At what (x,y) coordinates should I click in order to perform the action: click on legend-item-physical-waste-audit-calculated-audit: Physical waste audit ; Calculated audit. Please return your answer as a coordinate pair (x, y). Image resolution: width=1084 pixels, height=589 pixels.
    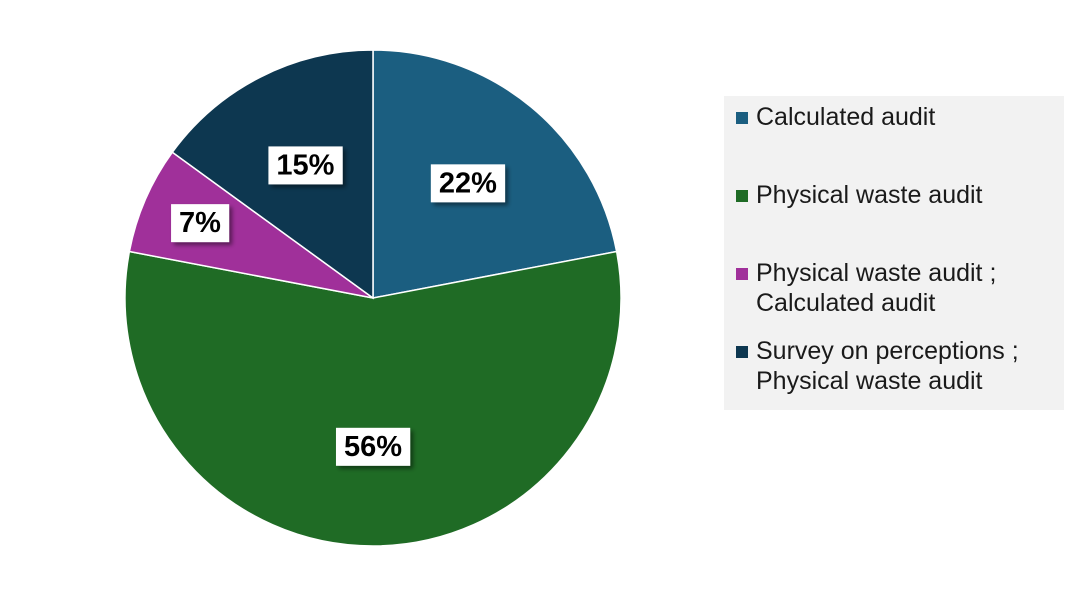
    Looking at the image, I should click on (900, 288).